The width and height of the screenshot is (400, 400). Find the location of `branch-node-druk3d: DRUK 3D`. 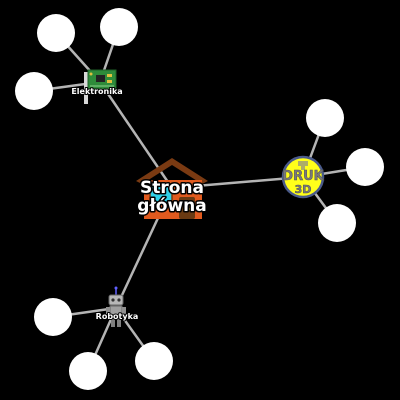

branch-node-druk3d: DRUK 3D is located at coordinates (303, 177).